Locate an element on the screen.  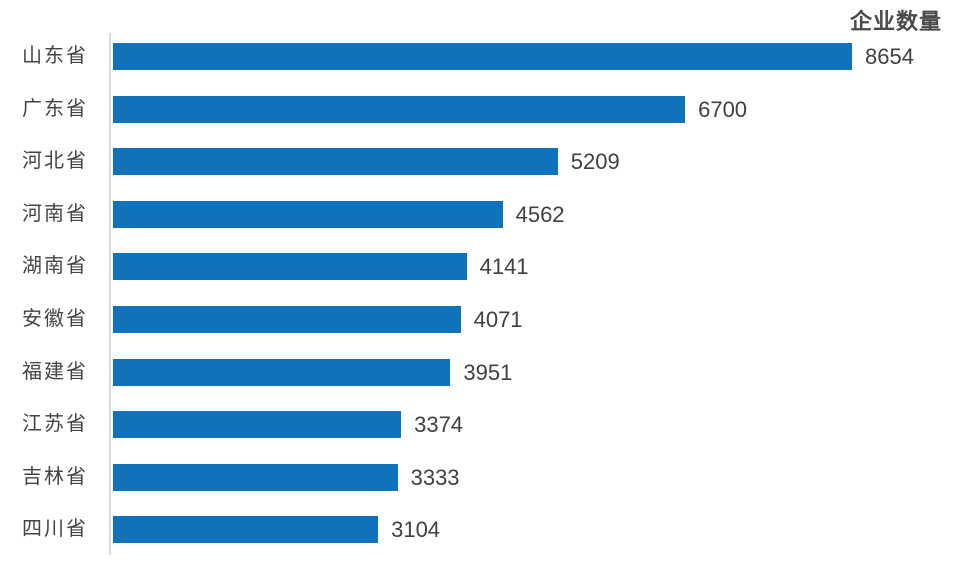
category-label: 湖南省 is located at coordinates (55, 266).